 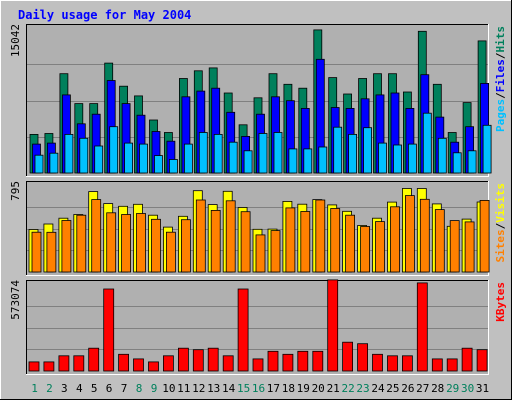 What do you see at coordinates (79, 388) in the screenshot?
I see `day-label: 4` at bounding box center [79, 388].